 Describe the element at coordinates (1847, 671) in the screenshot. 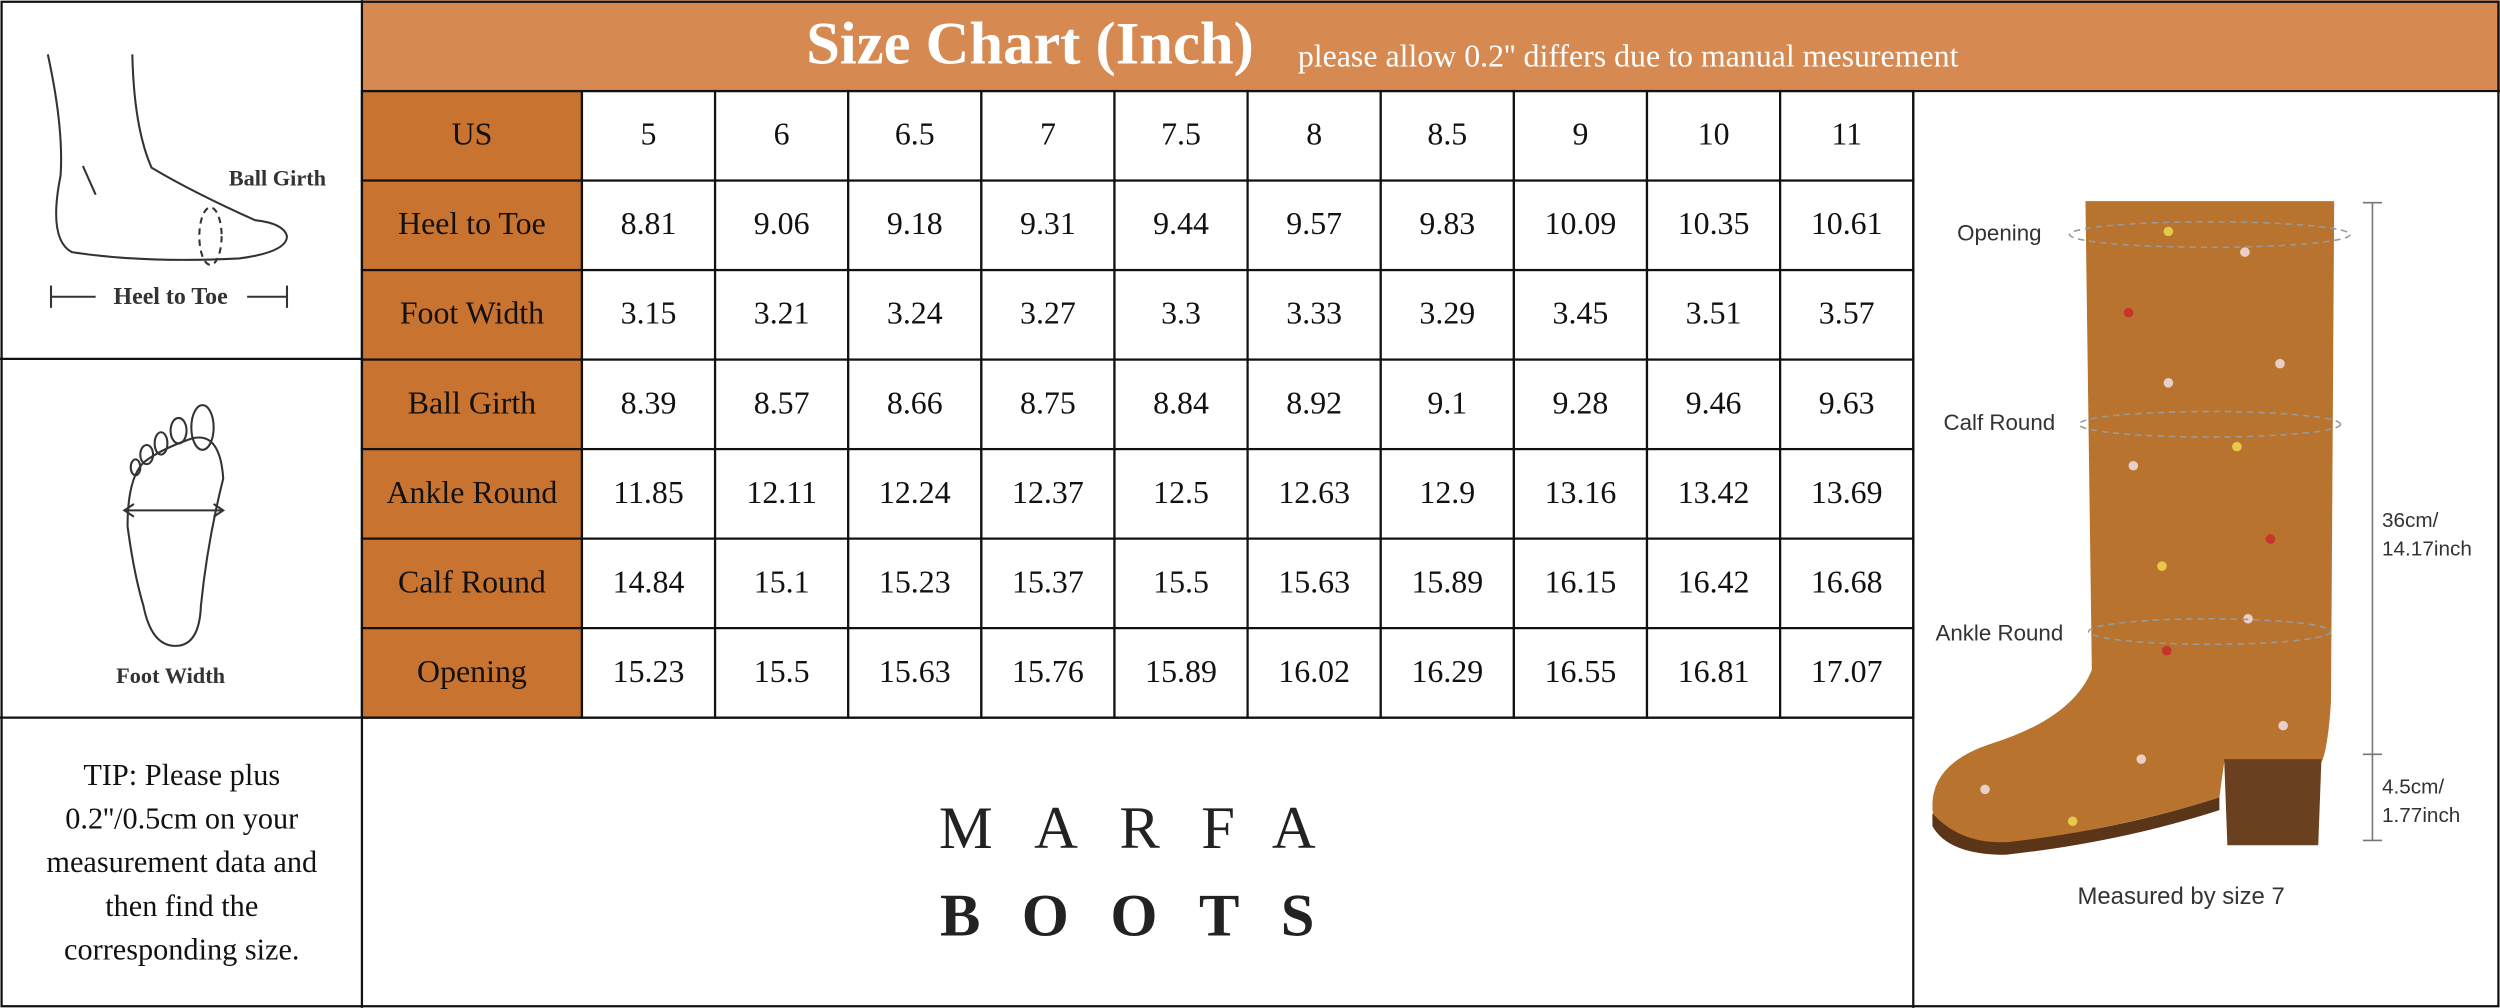

I see `cell-value: 17.07` at that location.